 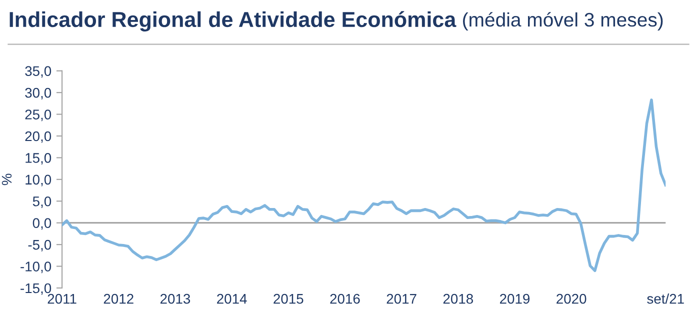 What do you see at coordinates (289, 299) in the screenshot?
I see `x-tick-label: 2015` at bounding box center [289, 299].